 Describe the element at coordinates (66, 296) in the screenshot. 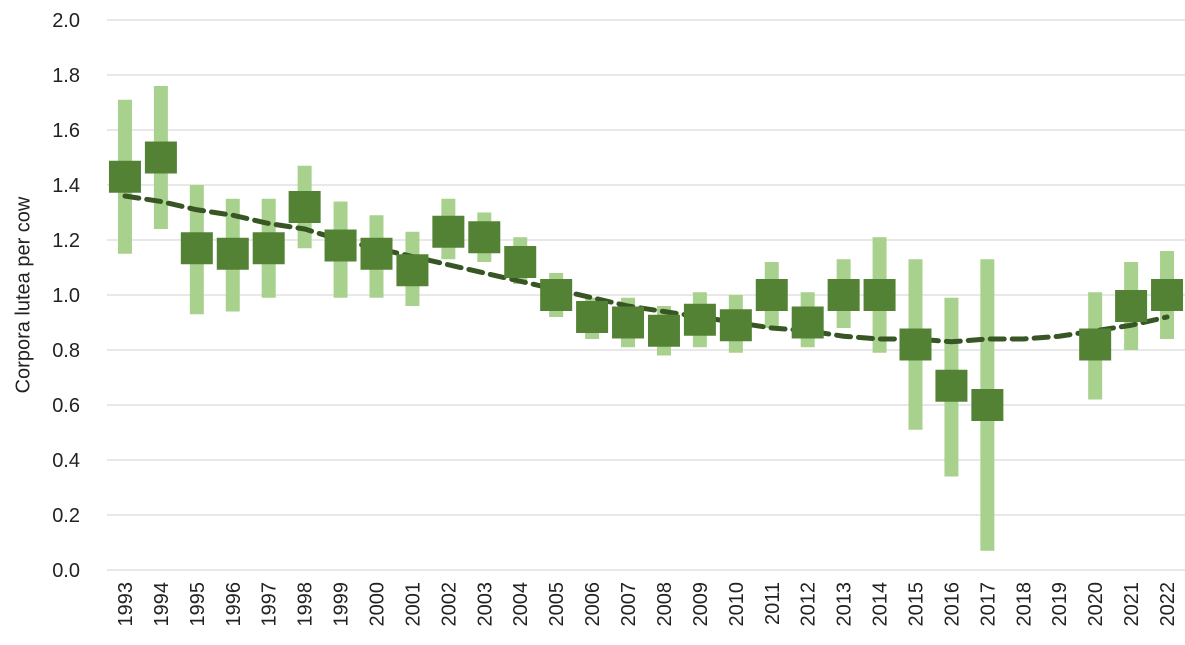

I see `y-tick-label: 1.0` at that location.